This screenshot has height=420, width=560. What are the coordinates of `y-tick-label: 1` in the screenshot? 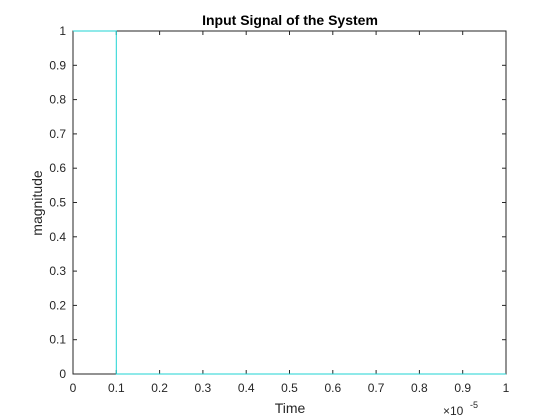 It's located at (62, 31).